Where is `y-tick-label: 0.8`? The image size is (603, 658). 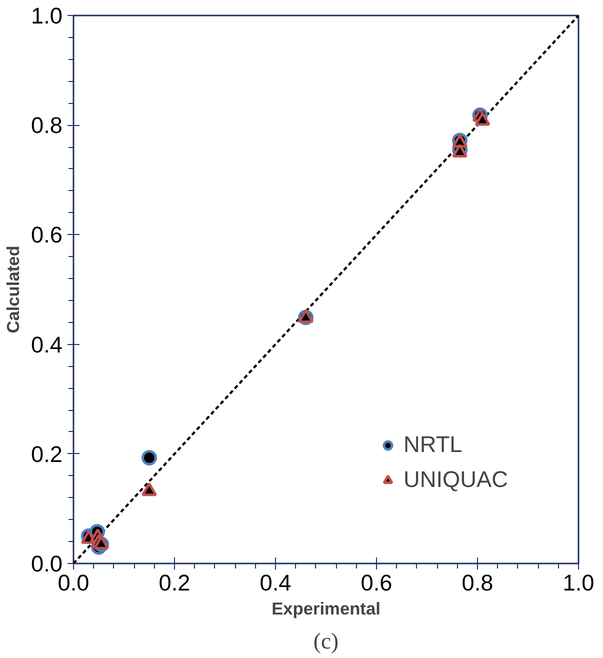 y-tick-label: 0.8 is located at coordinates (47, 125).